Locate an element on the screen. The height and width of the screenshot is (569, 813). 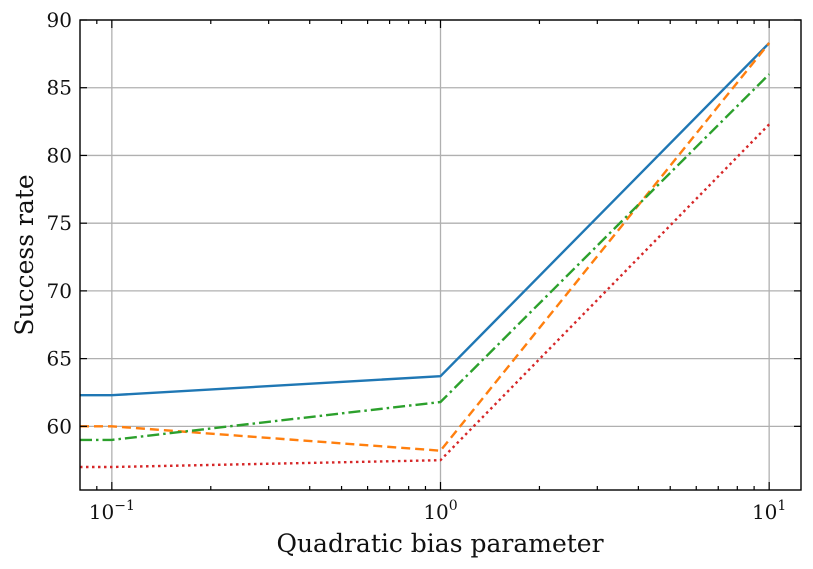
y-tick-label: 60 is located at coordinates (59, 426).